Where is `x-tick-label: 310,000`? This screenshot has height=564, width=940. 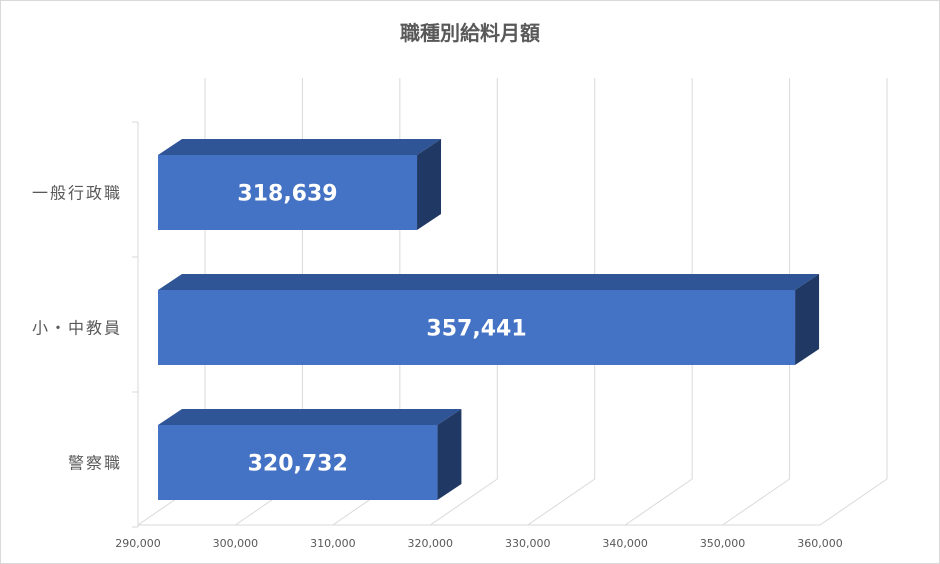 x-tick-label: 310,000 is located at coordinates (333, 543).